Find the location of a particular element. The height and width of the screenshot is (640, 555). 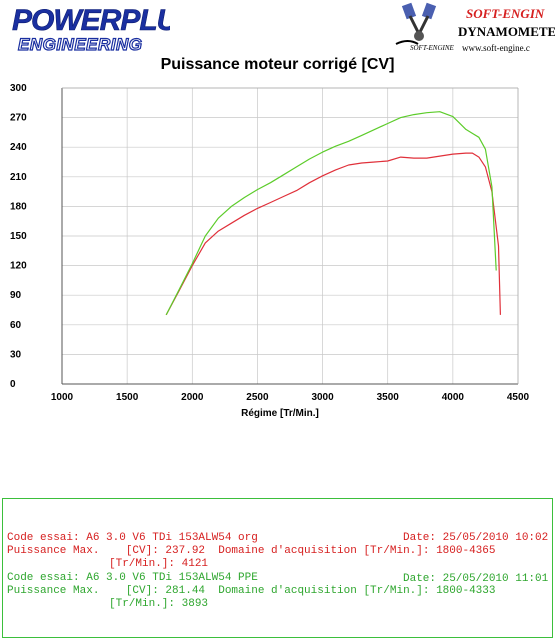

y-tick-label: 300 is located at coordinates (18, 88).